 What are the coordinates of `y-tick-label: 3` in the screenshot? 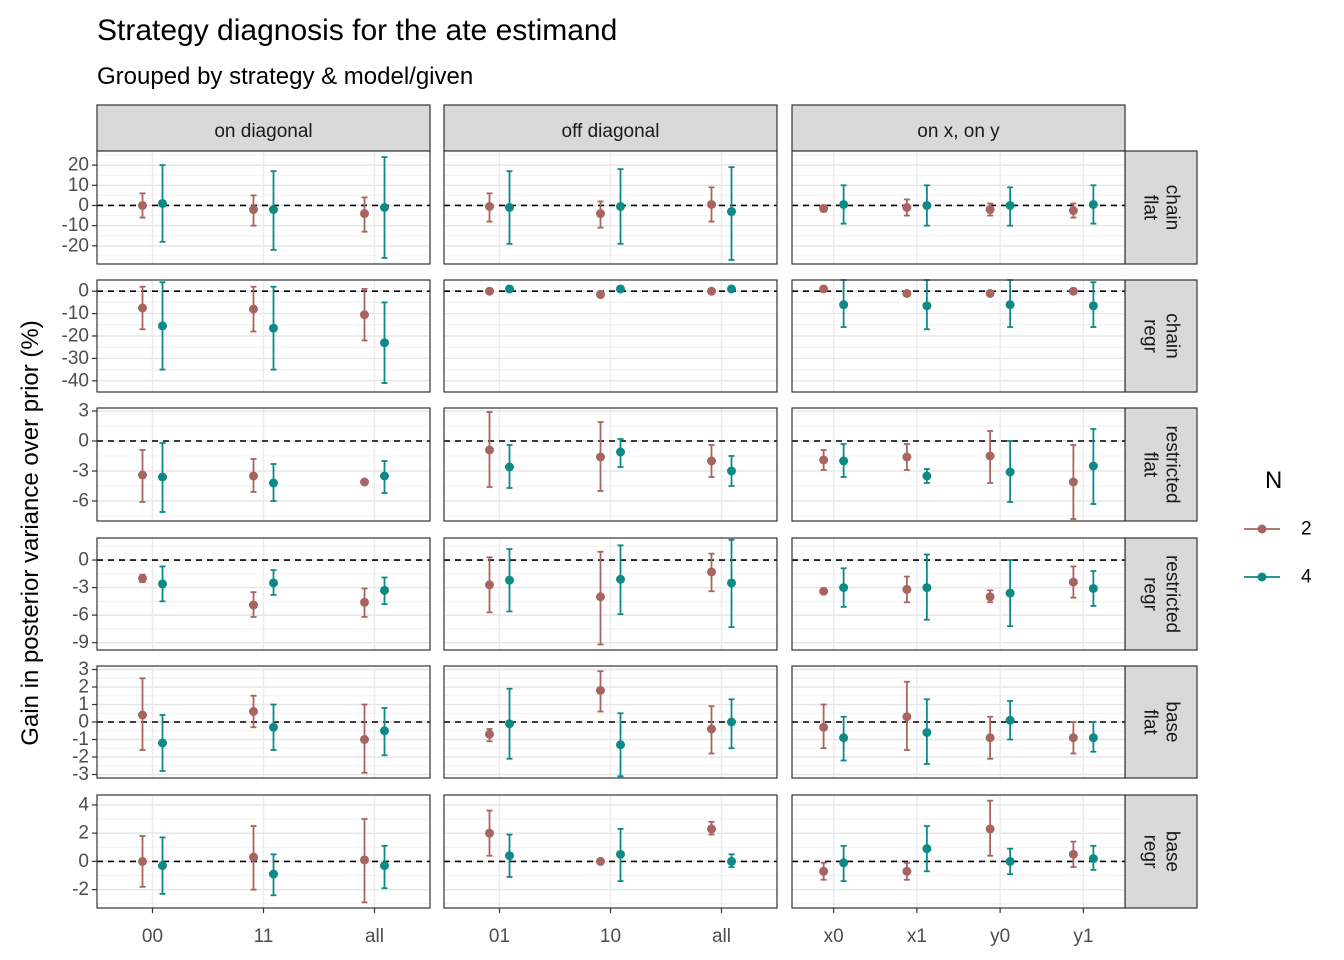 It's located at (83, 411).